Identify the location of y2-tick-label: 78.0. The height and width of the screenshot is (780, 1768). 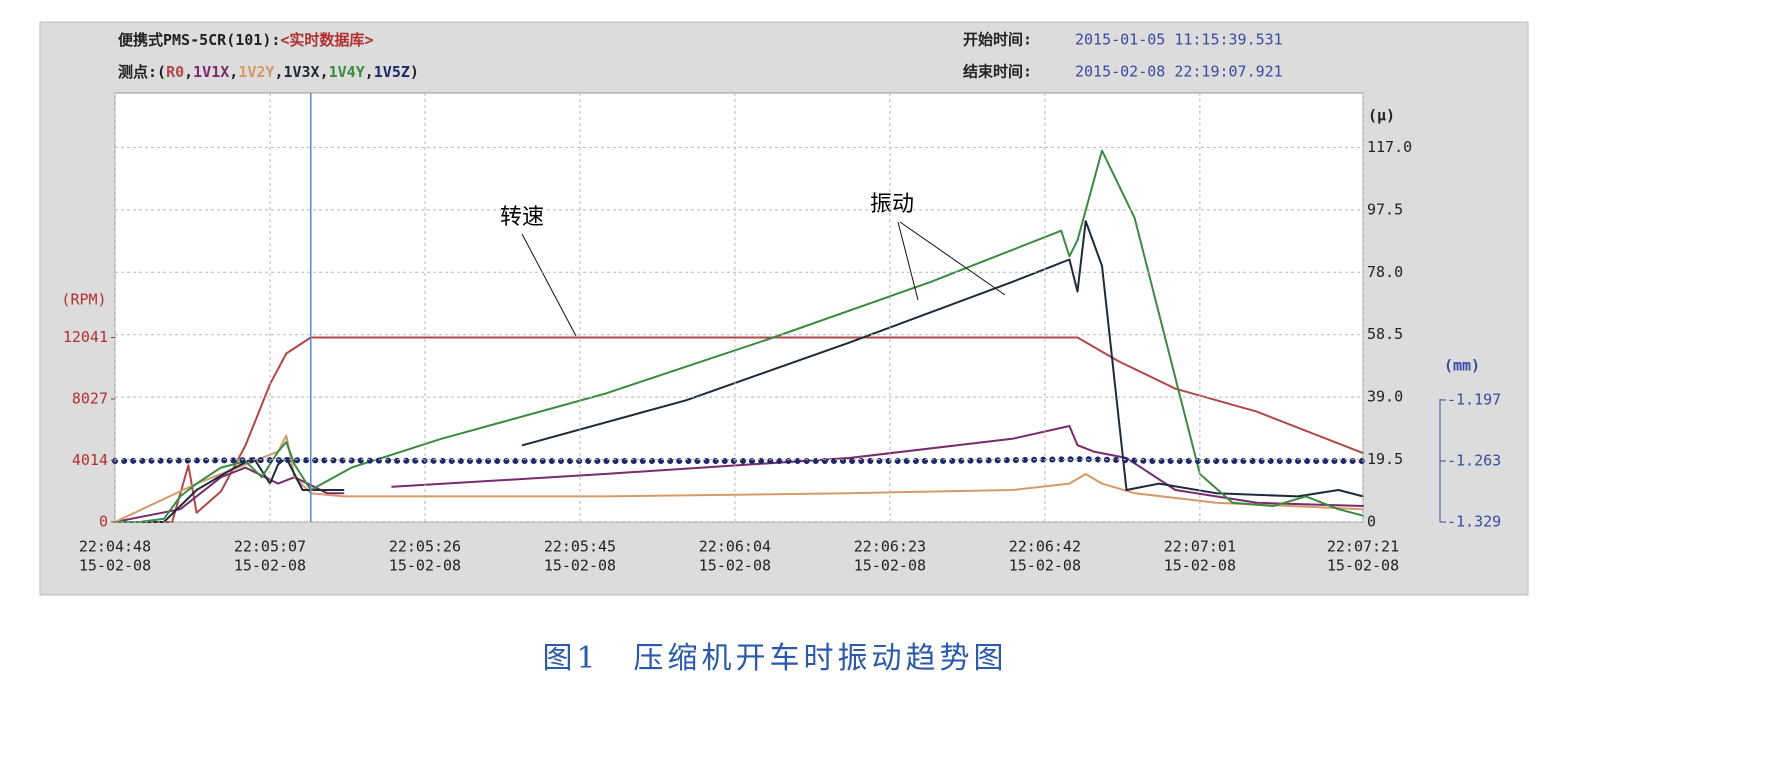
(1385, 272).